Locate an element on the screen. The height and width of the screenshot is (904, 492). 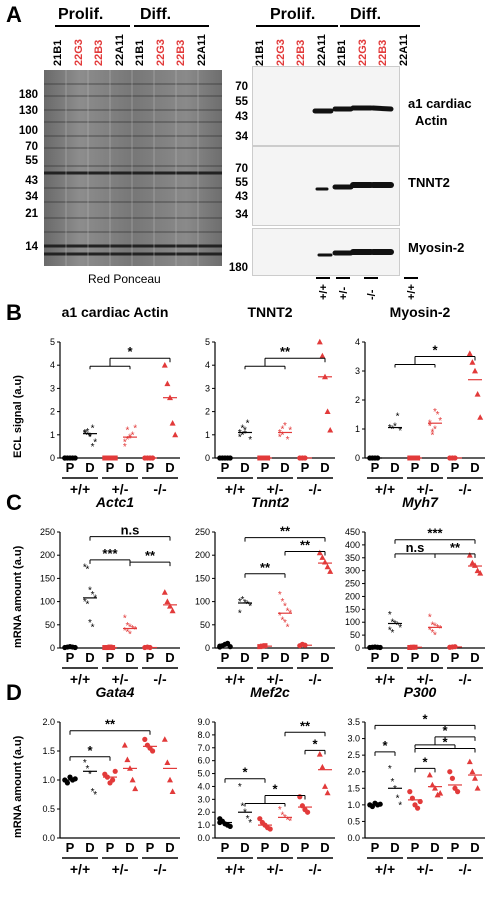
chart-title-4: Tnnt2 is located at coordinates (270, 502).